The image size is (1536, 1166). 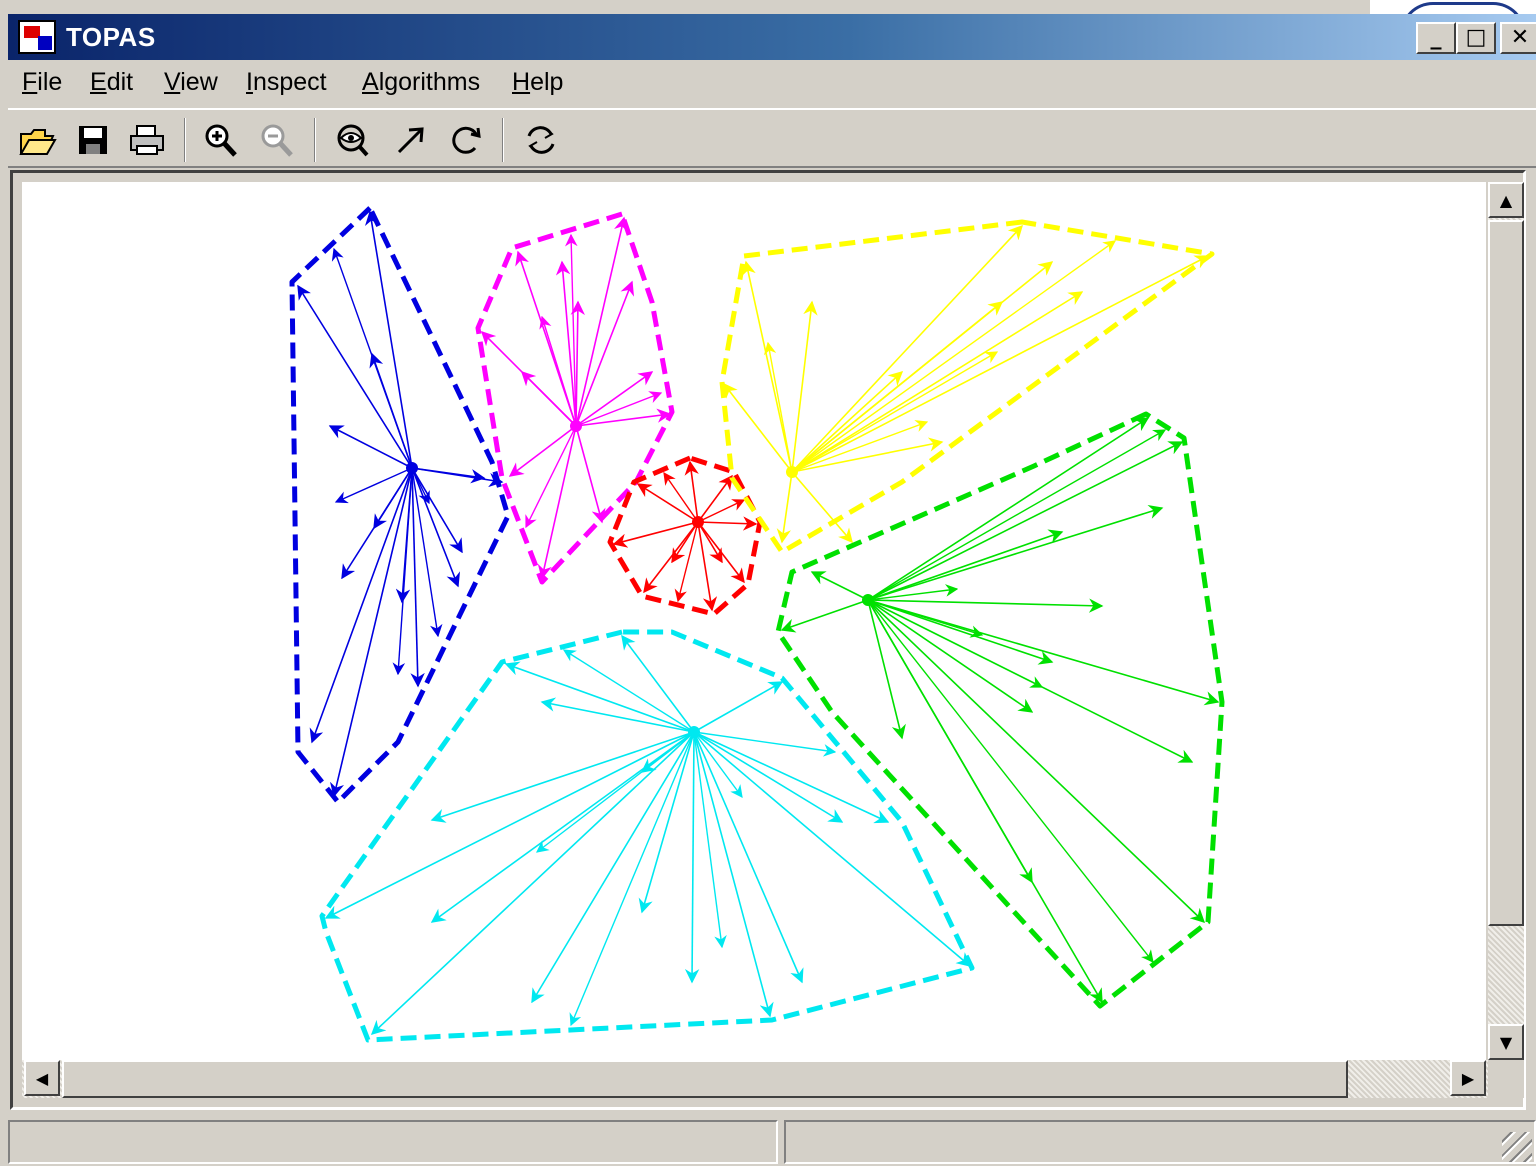 I want to click on inspect-eye-icon, so click(x=353, y=140).